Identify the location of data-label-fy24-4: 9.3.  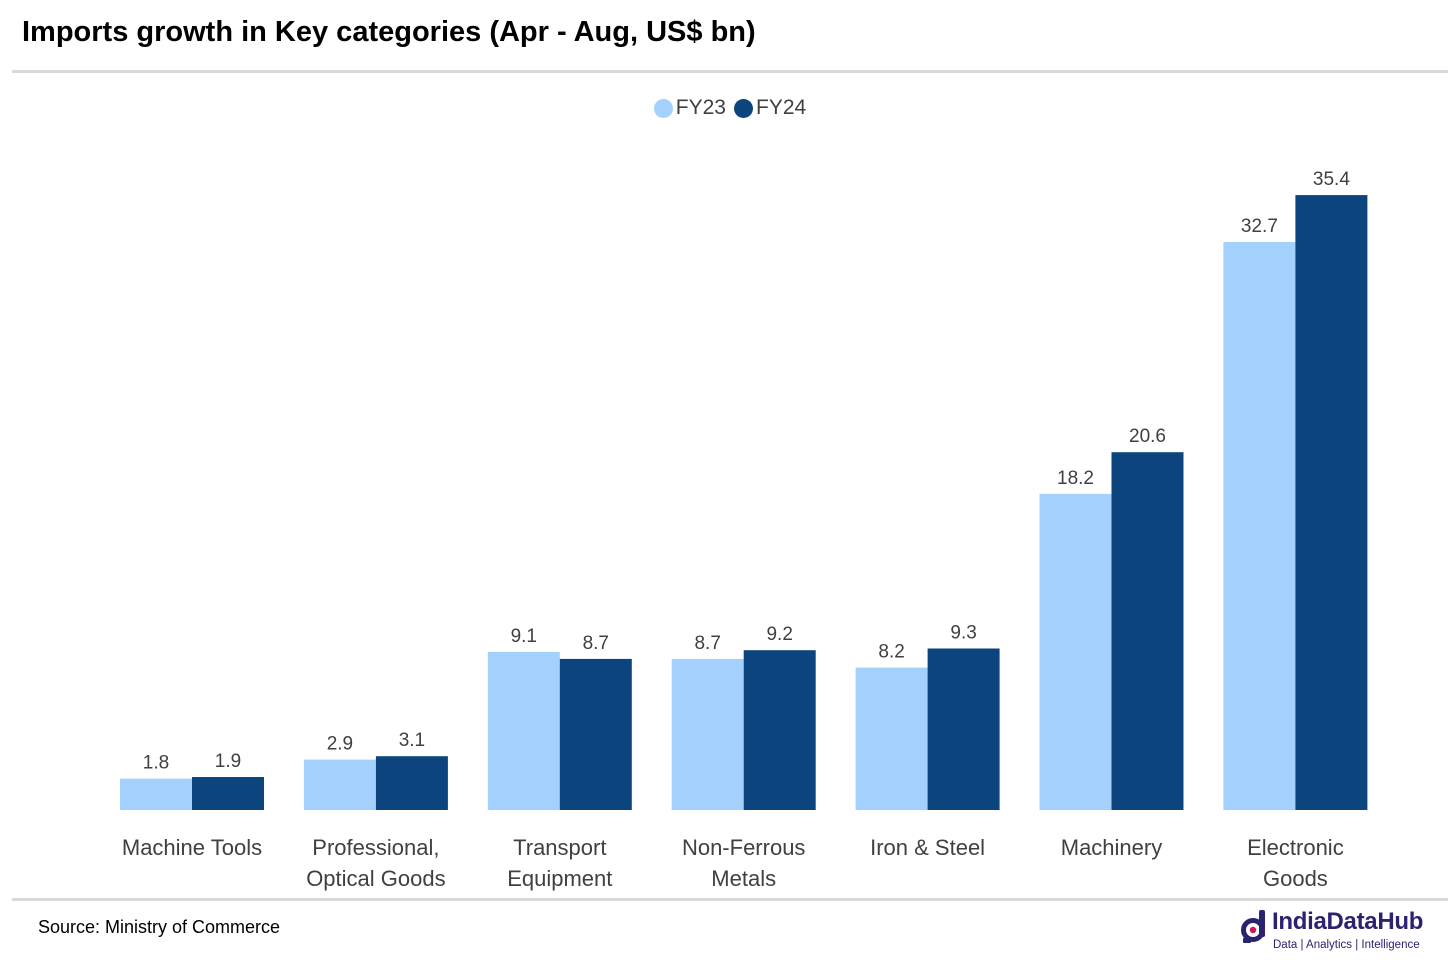
(963, 633).